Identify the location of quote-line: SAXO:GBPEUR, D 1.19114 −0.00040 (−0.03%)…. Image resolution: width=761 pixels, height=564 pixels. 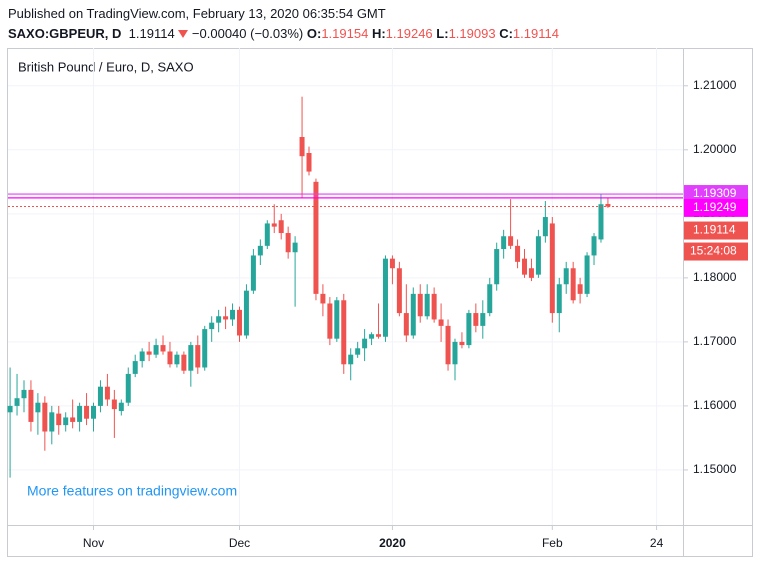
(283, 34).